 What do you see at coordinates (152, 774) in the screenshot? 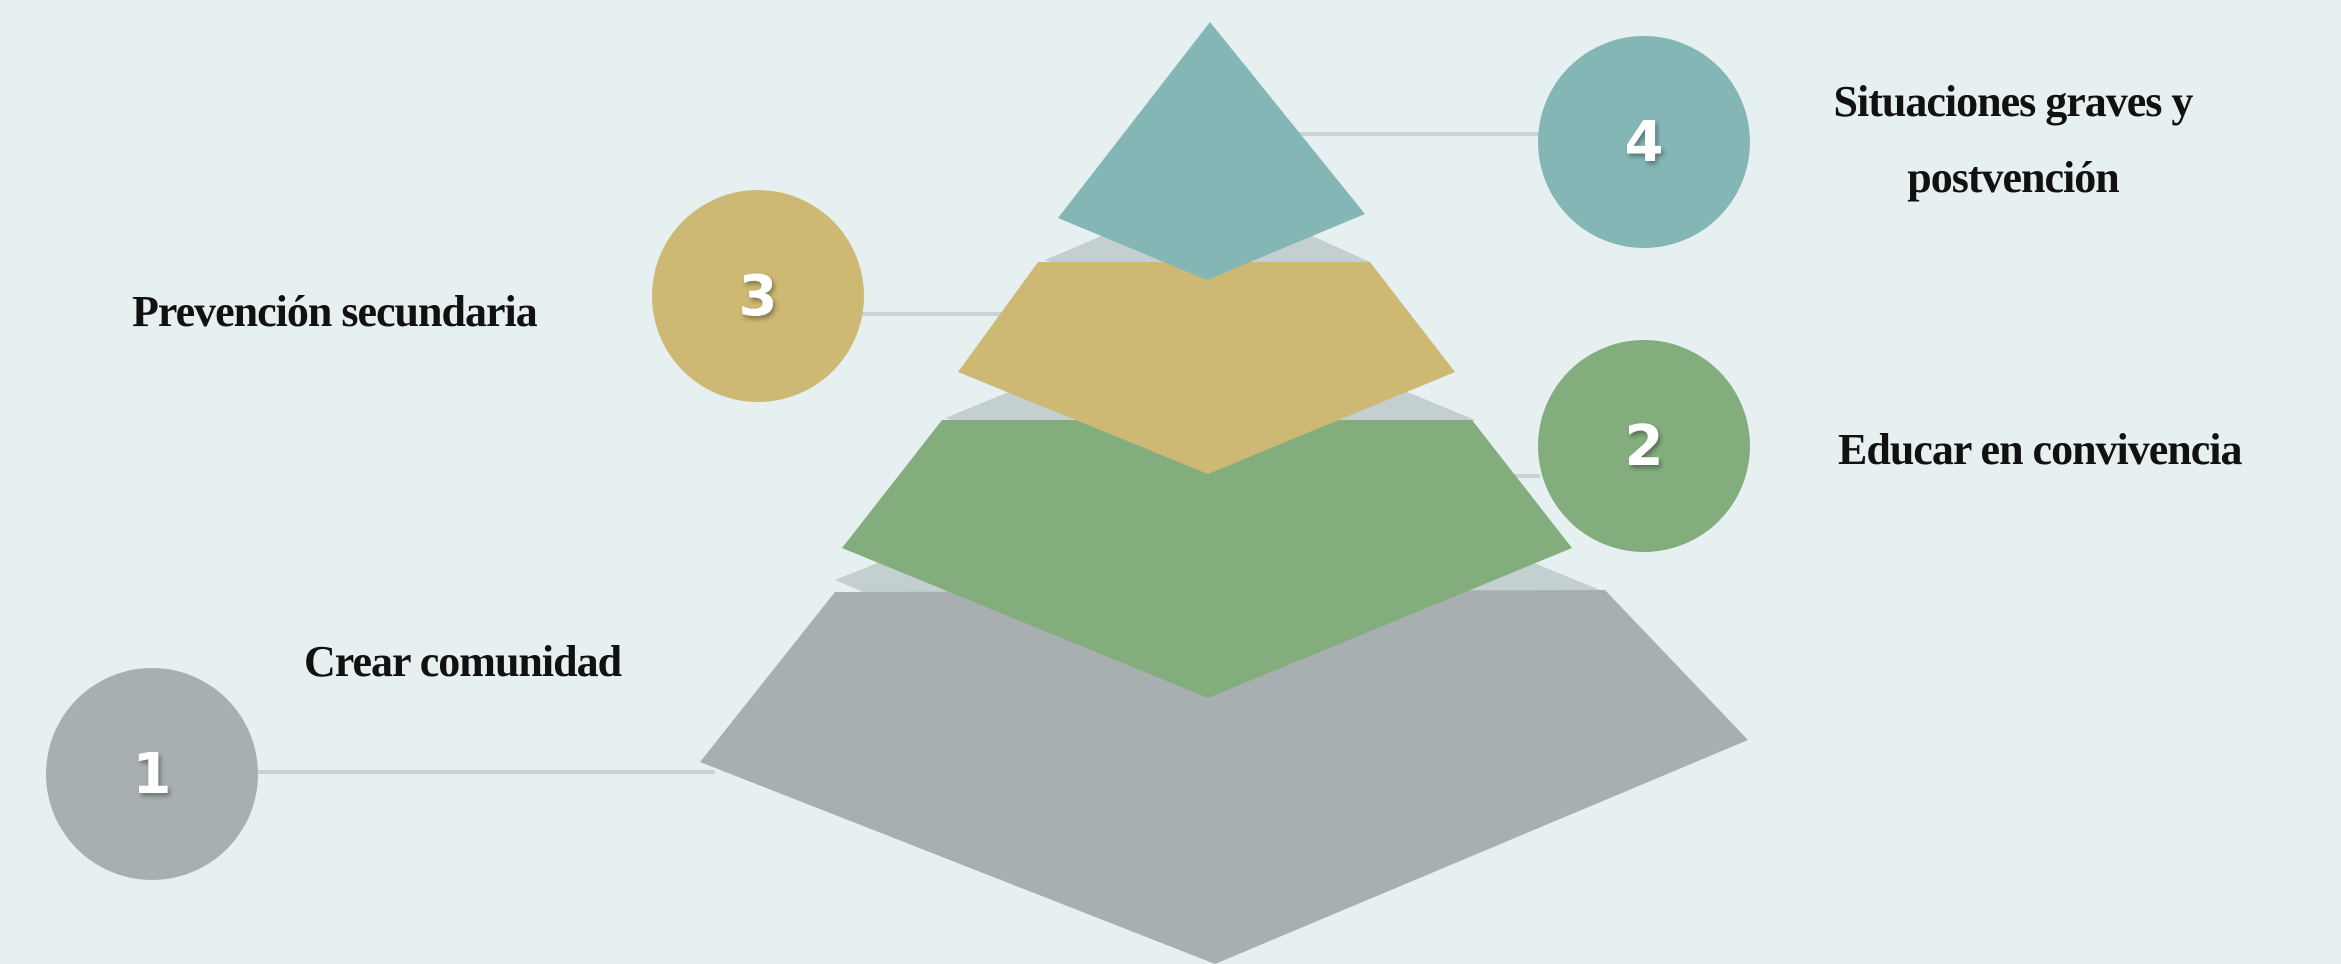
I see `level-badge-1: 1` at bounding box center [152, 774].